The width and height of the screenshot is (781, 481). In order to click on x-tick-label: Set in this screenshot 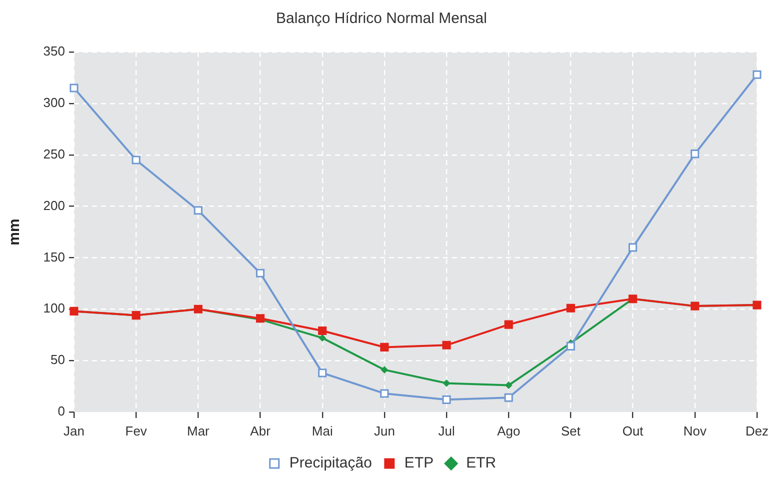, I will do `click(570, 430)`.